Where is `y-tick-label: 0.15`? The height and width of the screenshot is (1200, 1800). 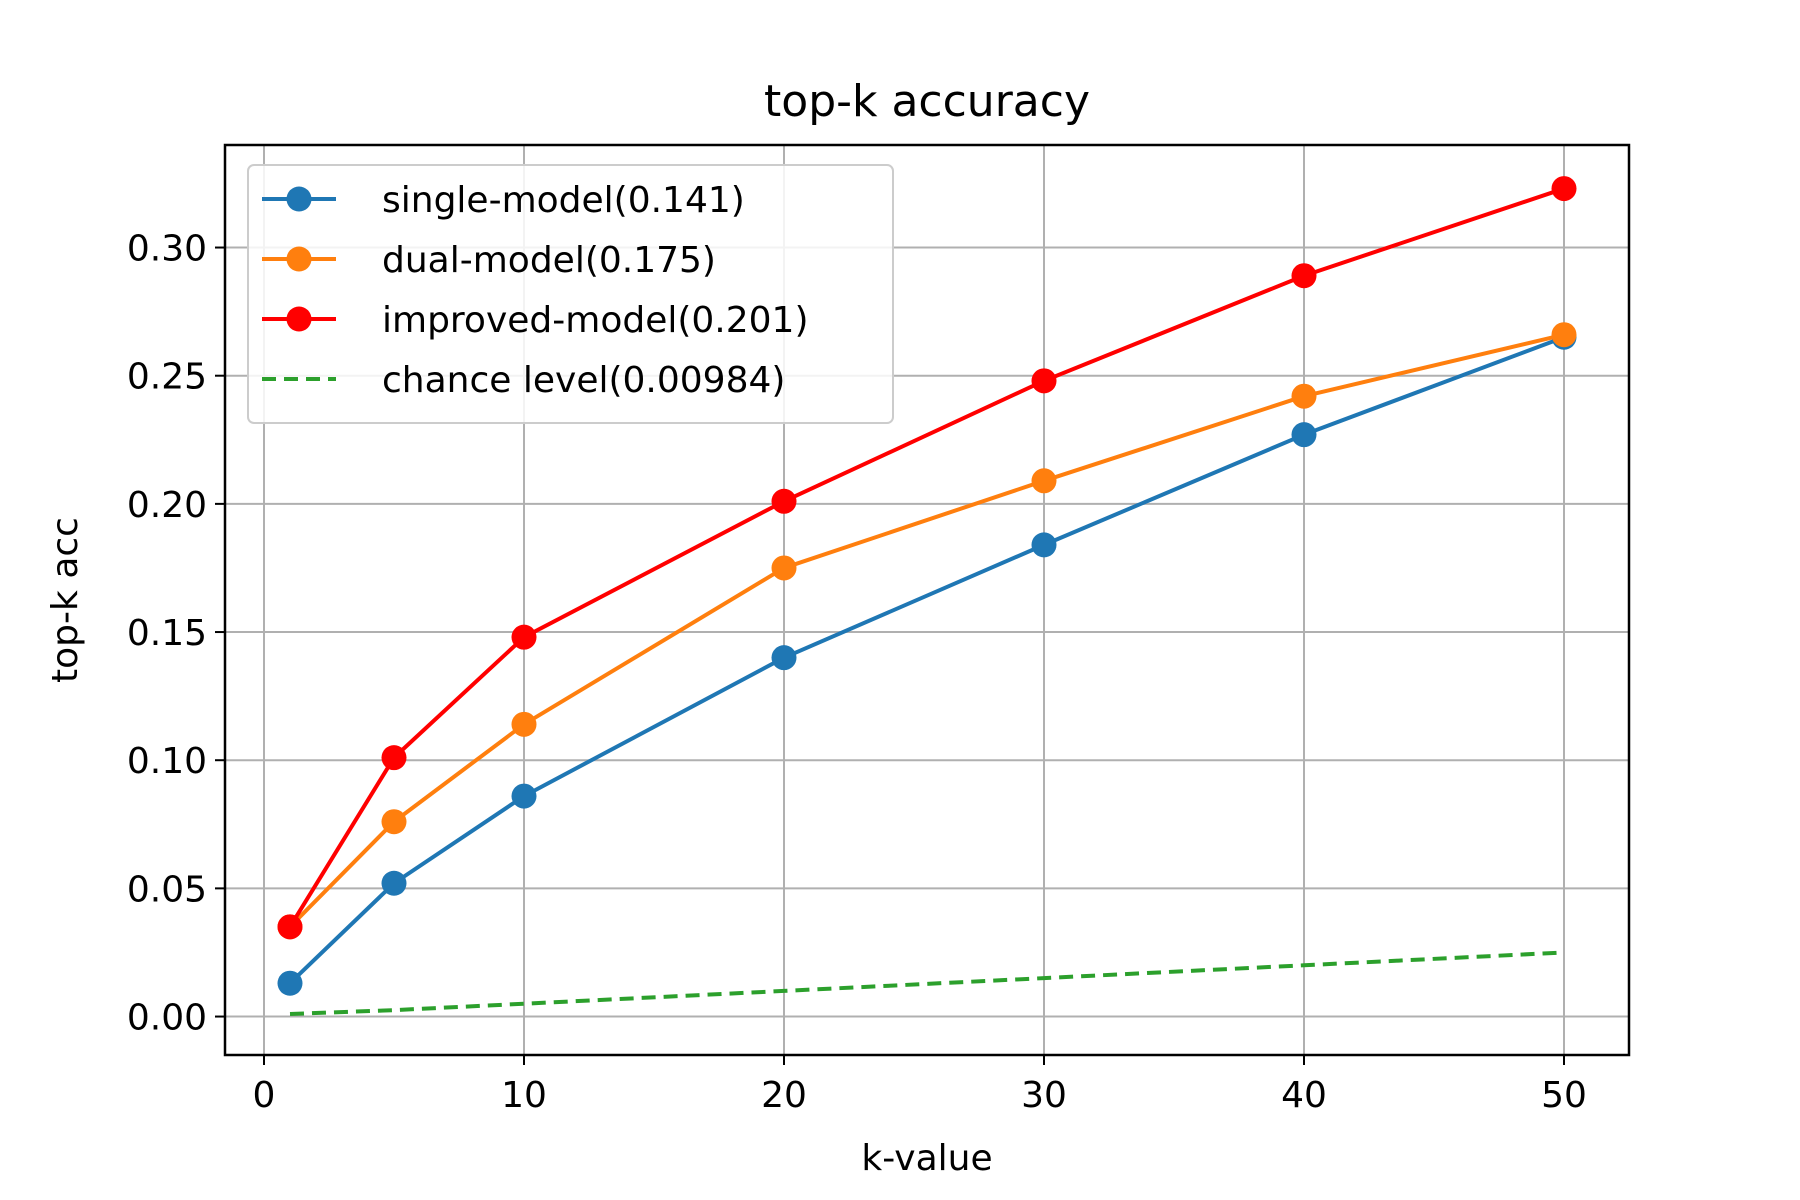 y-tick-label: 0.15 is located at coordinates (167, 633).